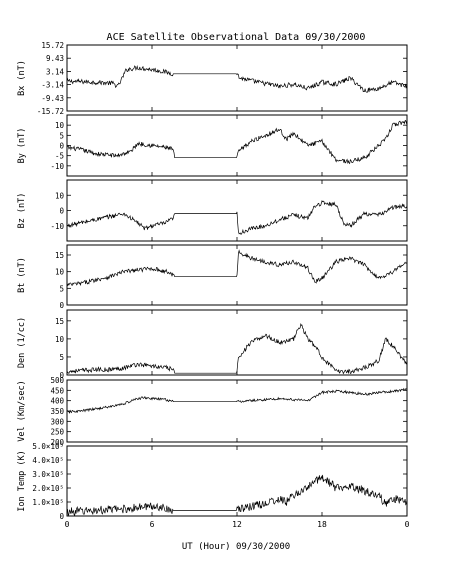 The width and height of the screenshot is (454, 567). Describe the element at coordinates (237, 400) in the screenshot. I see `series-line-vel` at that location.